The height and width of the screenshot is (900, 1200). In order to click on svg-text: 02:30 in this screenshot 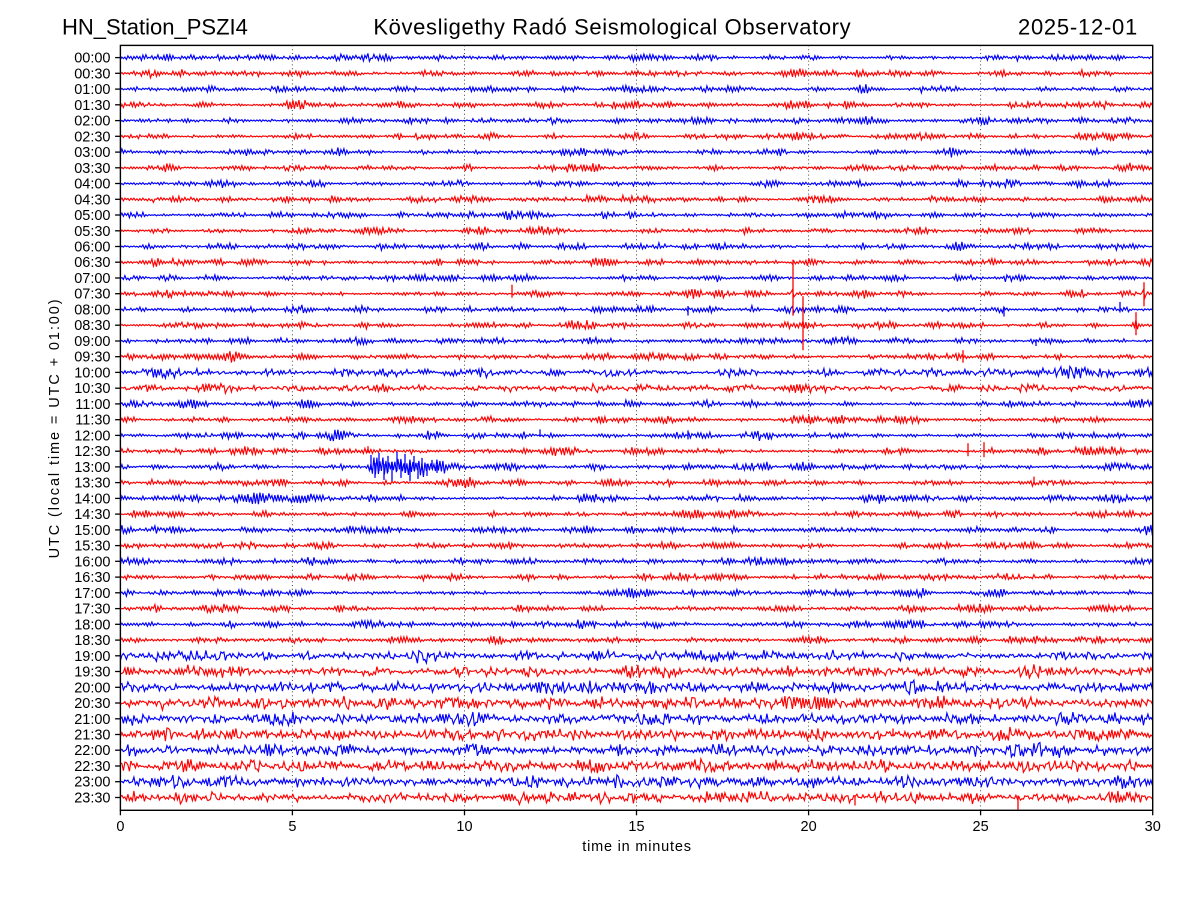, I will do `click(92, 137)`.